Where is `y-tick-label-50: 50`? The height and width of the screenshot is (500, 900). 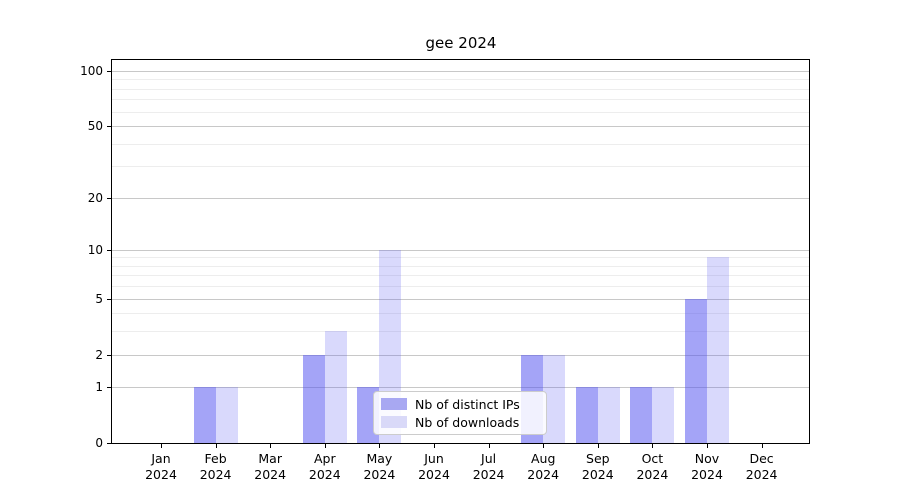
y-tick-label-50: 50 is located at coordinates (95, 126).